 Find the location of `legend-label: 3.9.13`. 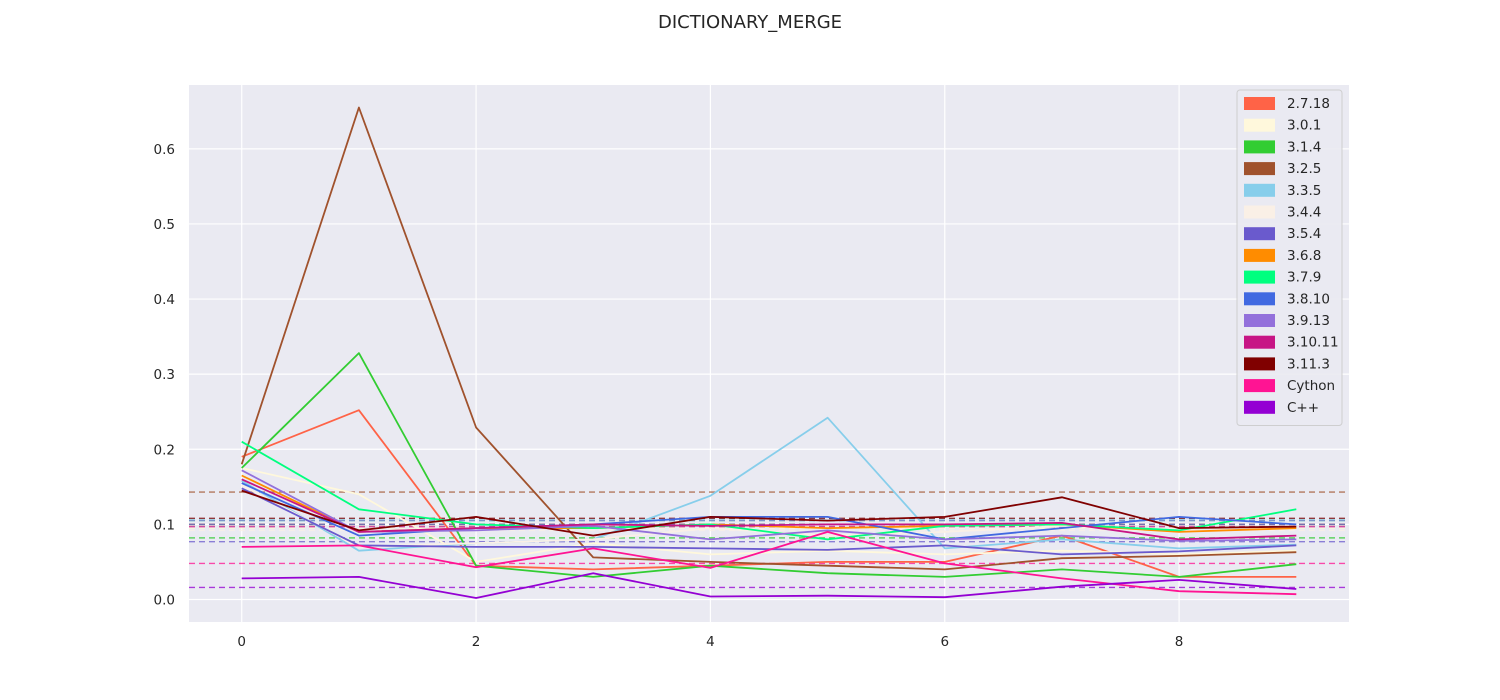

legend-label: 3.9.13 is located at coordinates (1308, 321).